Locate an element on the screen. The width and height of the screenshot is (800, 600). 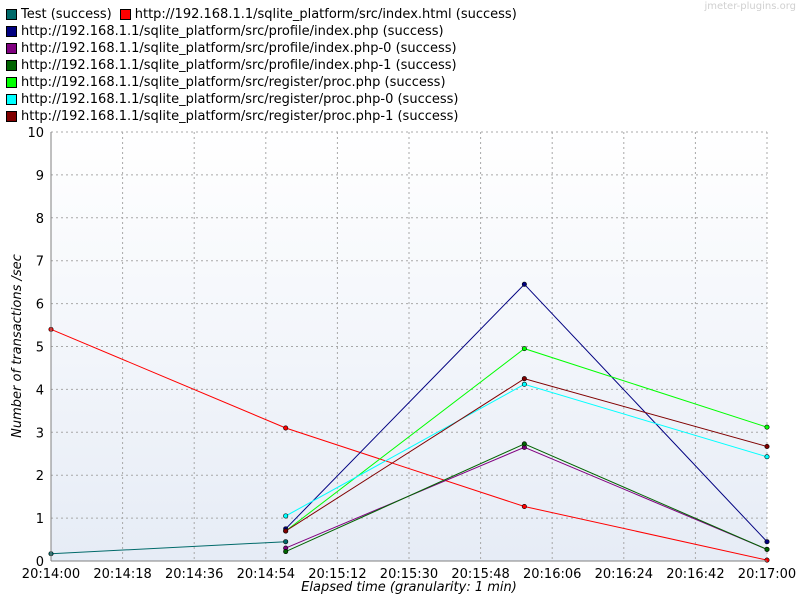
y-tick-label: 7 is located at coordinates (40, 262).